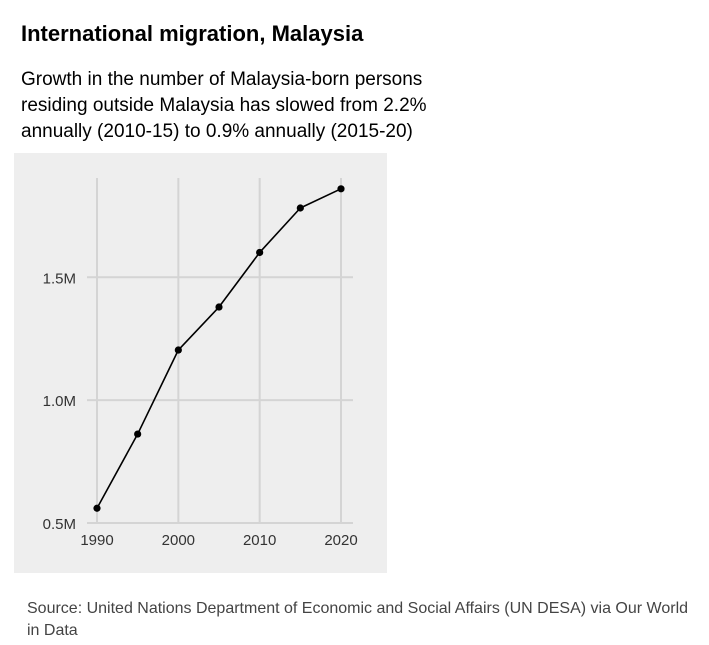  I want to click on data-point-2005, so click(219, 307).